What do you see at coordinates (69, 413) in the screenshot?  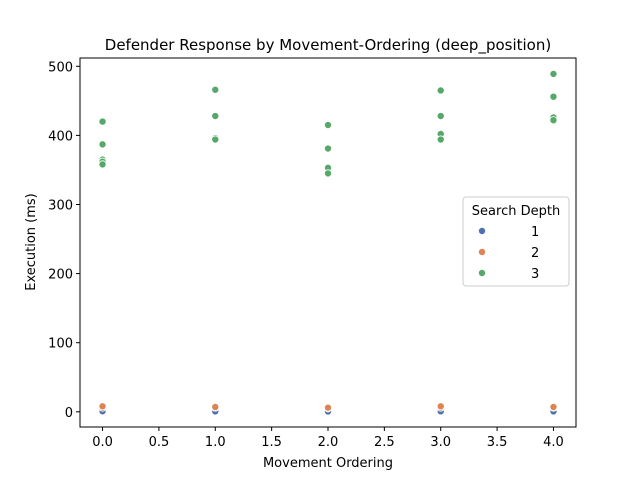 I see `y-tick-label: 0` at bounding box center [69, 413].